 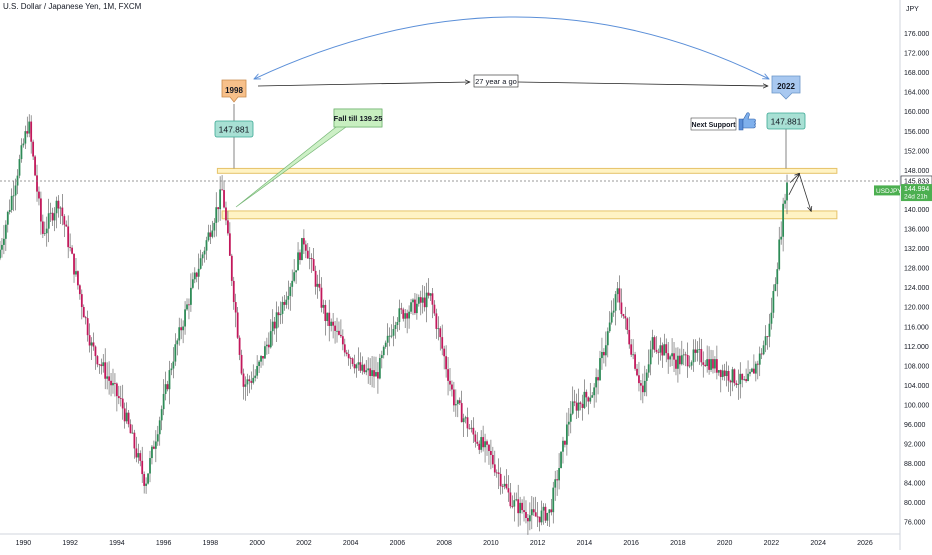 I want to click on y-tick-label: 132.000, so click(x=916, y=249).